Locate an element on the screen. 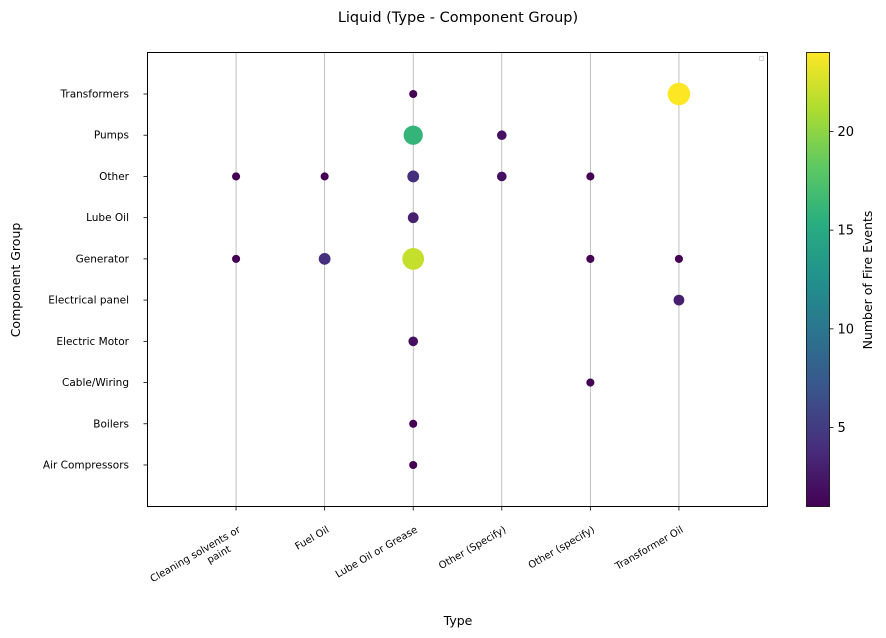 The height and width of the screenshot is (638, 886). x-tick-label: Other (Specify) is located at coordinates (472, 548).